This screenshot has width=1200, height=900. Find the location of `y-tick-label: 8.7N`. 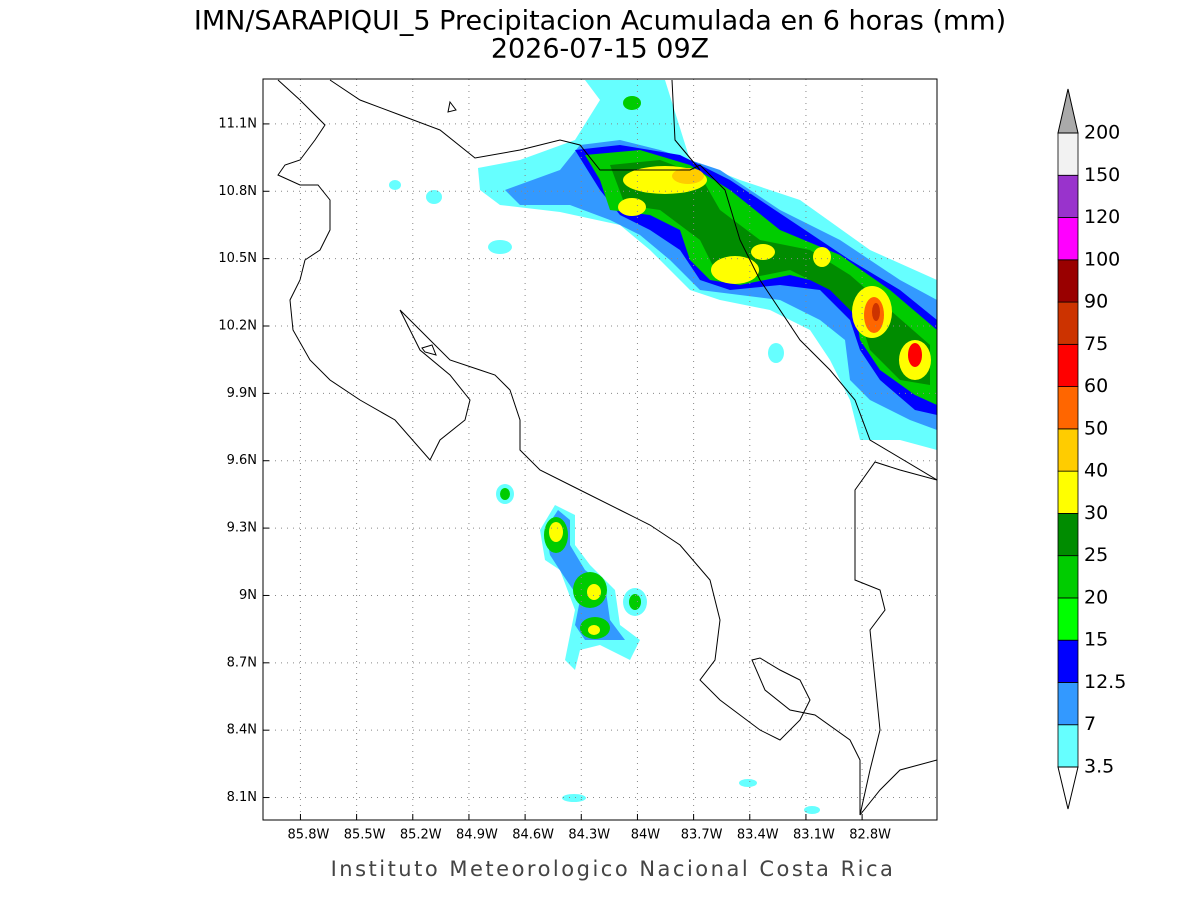

y-tick-label: 8.7N is located at coordinates (242, 662).